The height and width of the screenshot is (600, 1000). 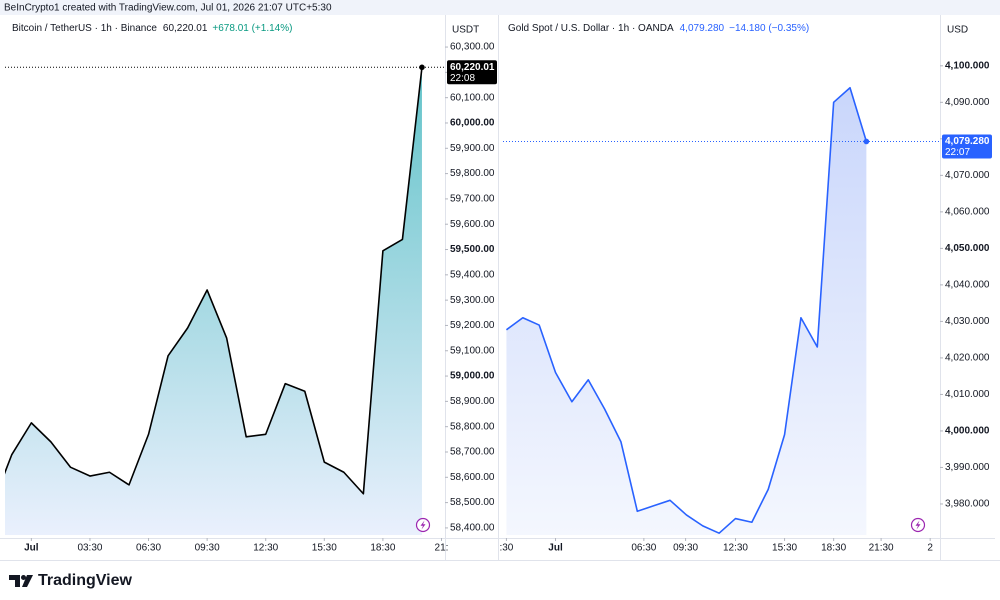 I want to click on price-change: +678.01 (+1.14%), so click(x=252, y=28).